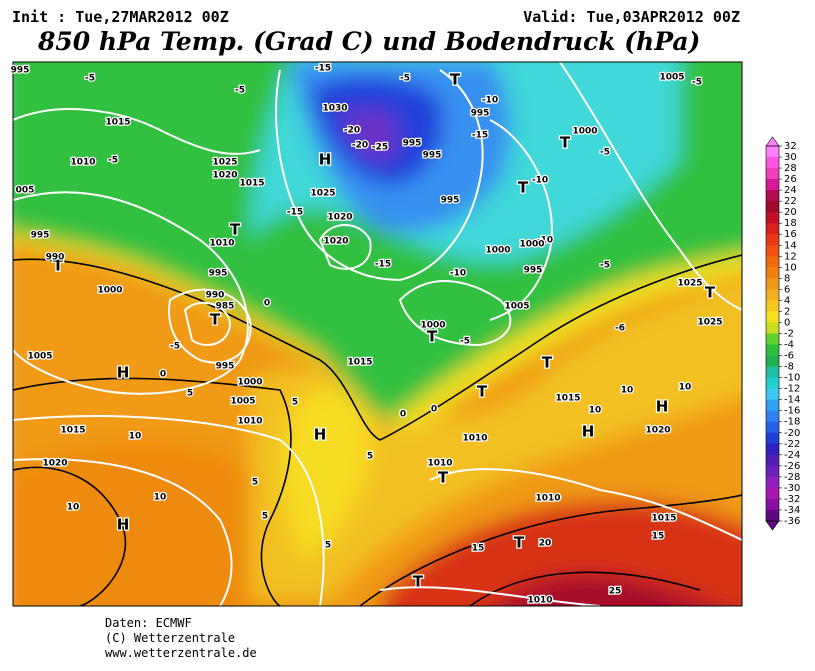 The image size is (815, 671). Describe the element at coordinates (225, 307) in the screenshot. I see `contour-label: 985` at that location.